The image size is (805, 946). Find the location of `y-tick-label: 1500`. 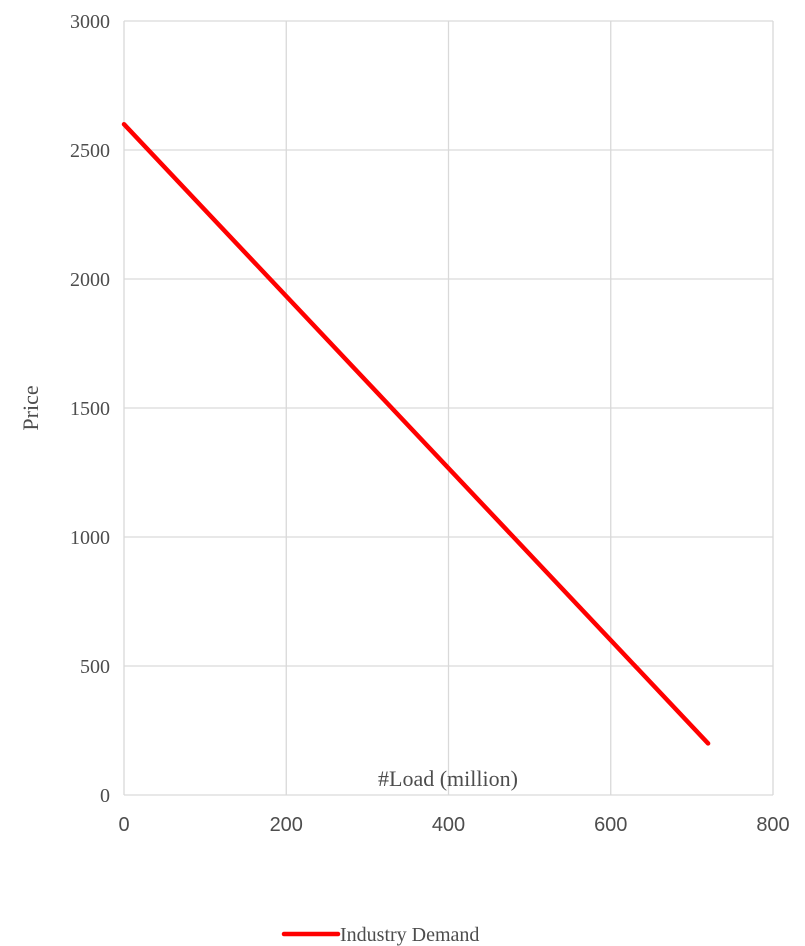

y-tick-label: 1500 is located at coordinates (90, 409).